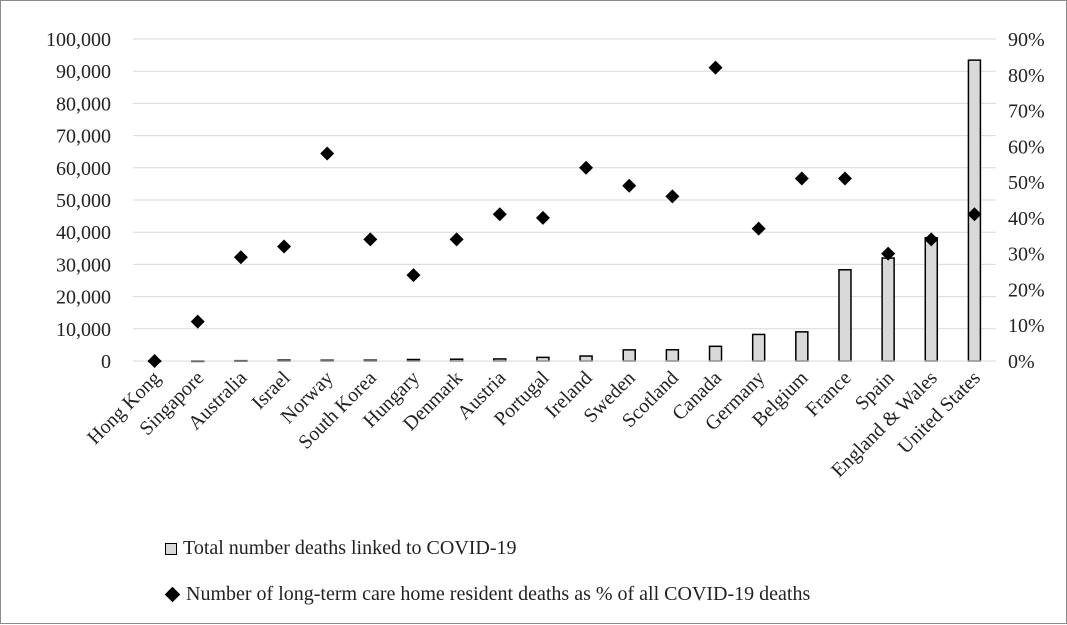  What do you see at coordinates (1026, 183) in the screenshot?
I see `y-right-tick-label: 50%` at bounding box center [1026, 183].